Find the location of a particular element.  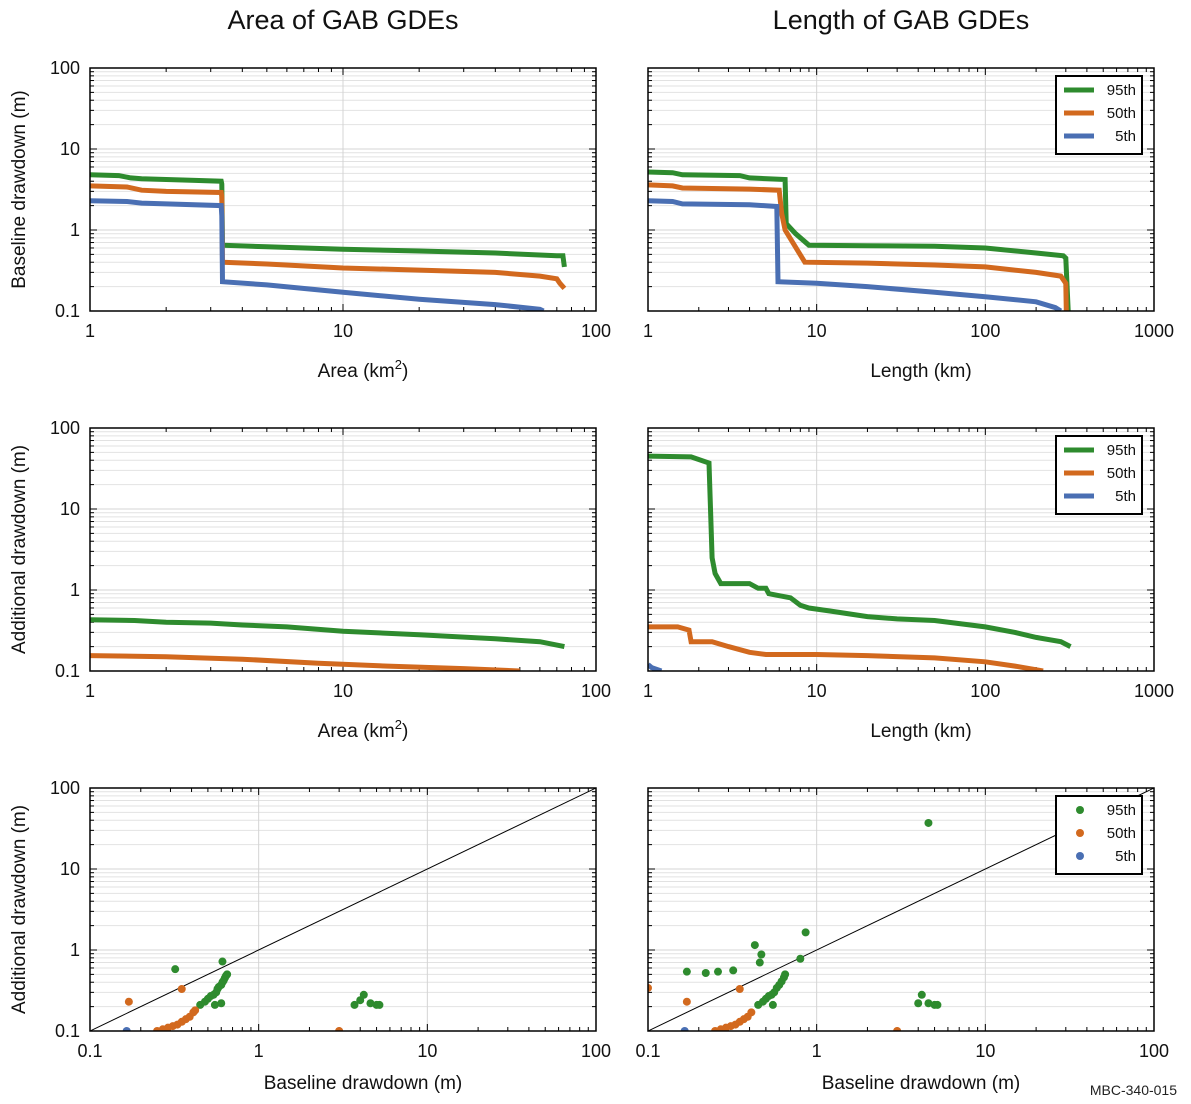

x-tick-label: 0.1 is located at coordinates (647, 1051).